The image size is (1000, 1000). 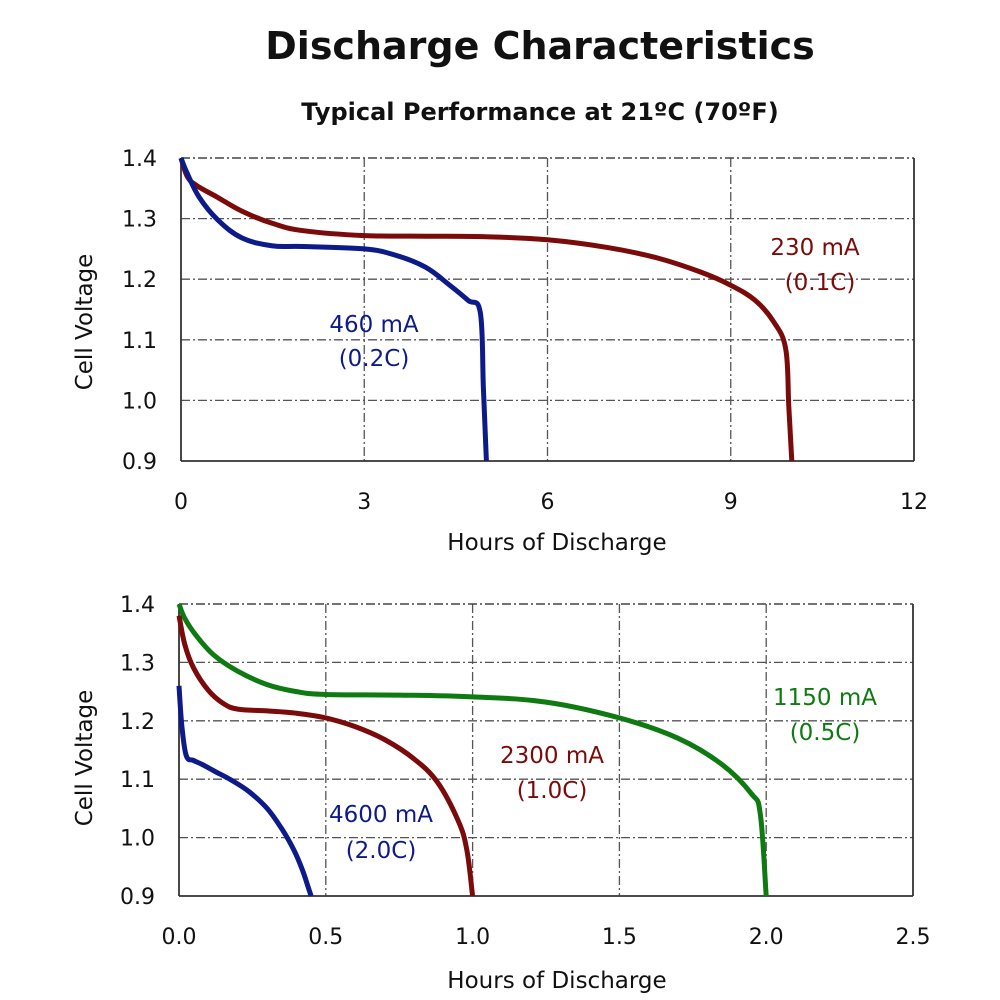 I want to click on x-tick-label: 2.0, so click(x=766, y=937).